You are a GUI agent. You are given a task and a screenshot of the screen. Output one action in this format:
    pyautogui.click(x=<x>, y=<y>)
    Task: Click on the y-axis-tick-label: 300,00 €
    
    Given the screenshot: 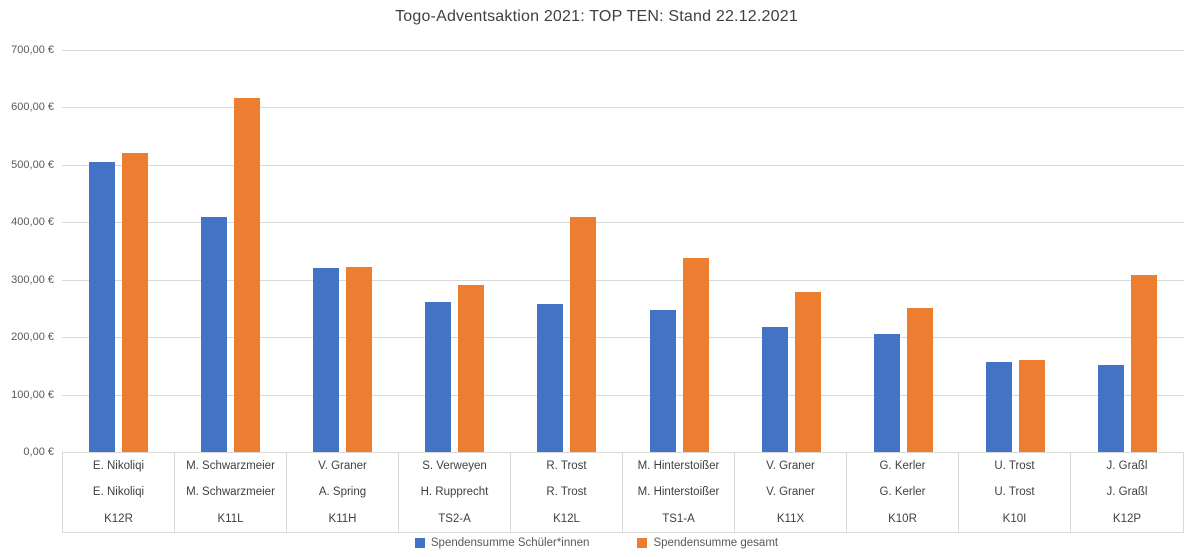 What is the action you would take?
    pyautogui.click(x=32, y=280)
    